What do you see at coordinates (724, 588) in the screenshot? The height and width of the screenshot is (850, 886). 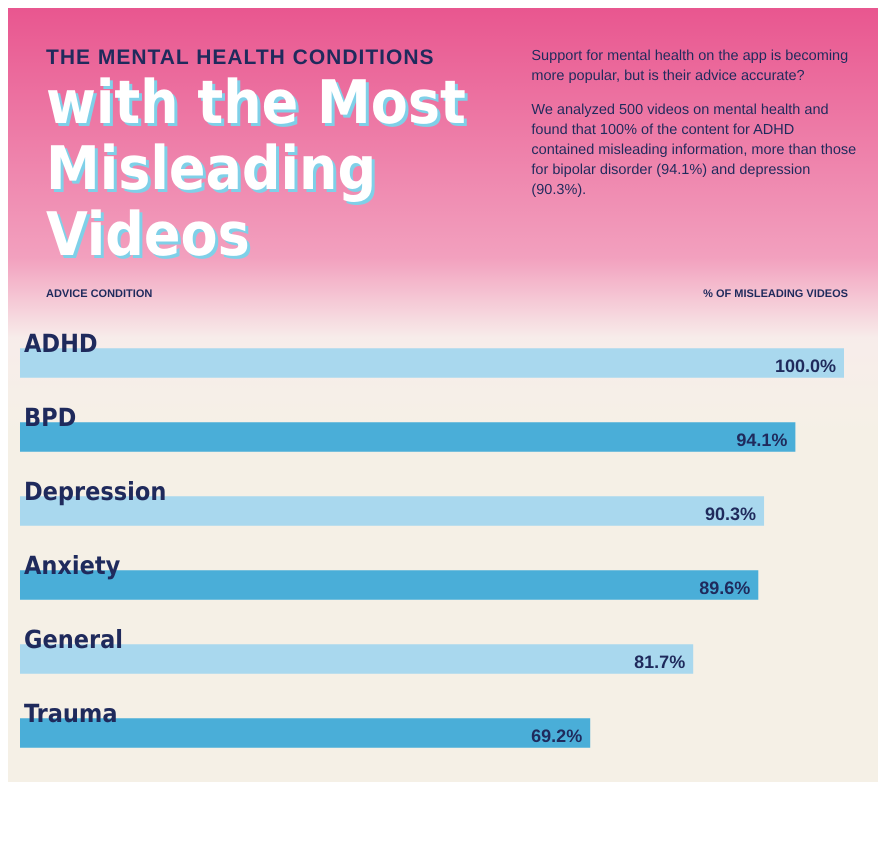 I see `data-label: 89.6%` at bounding box center [724, 588].